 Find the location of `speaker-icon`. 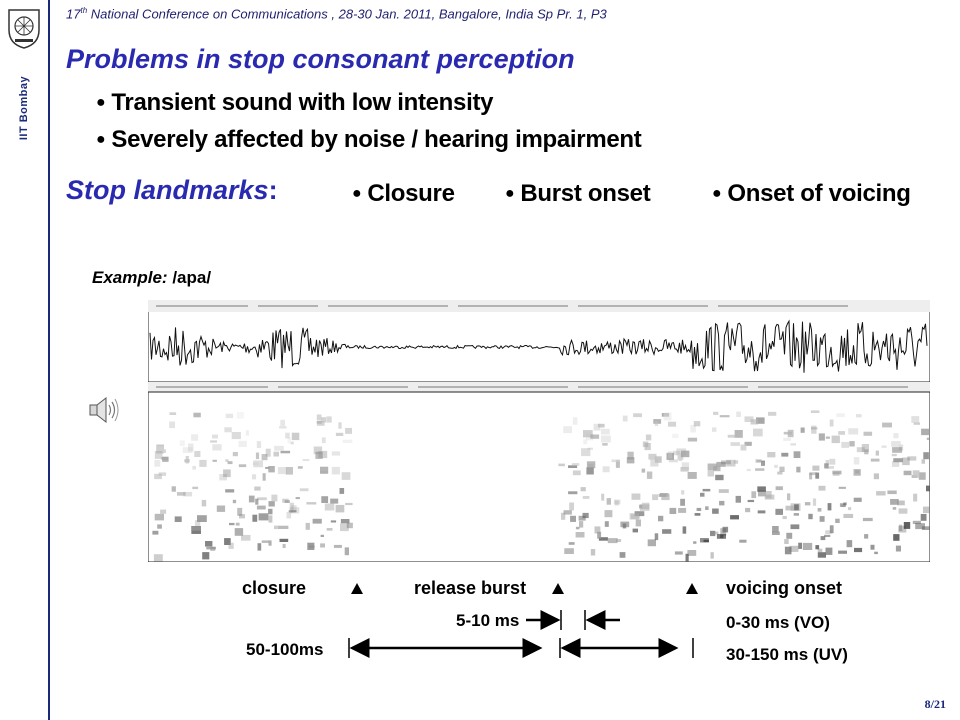

speaker-icon is located at coordinates (104, 410).